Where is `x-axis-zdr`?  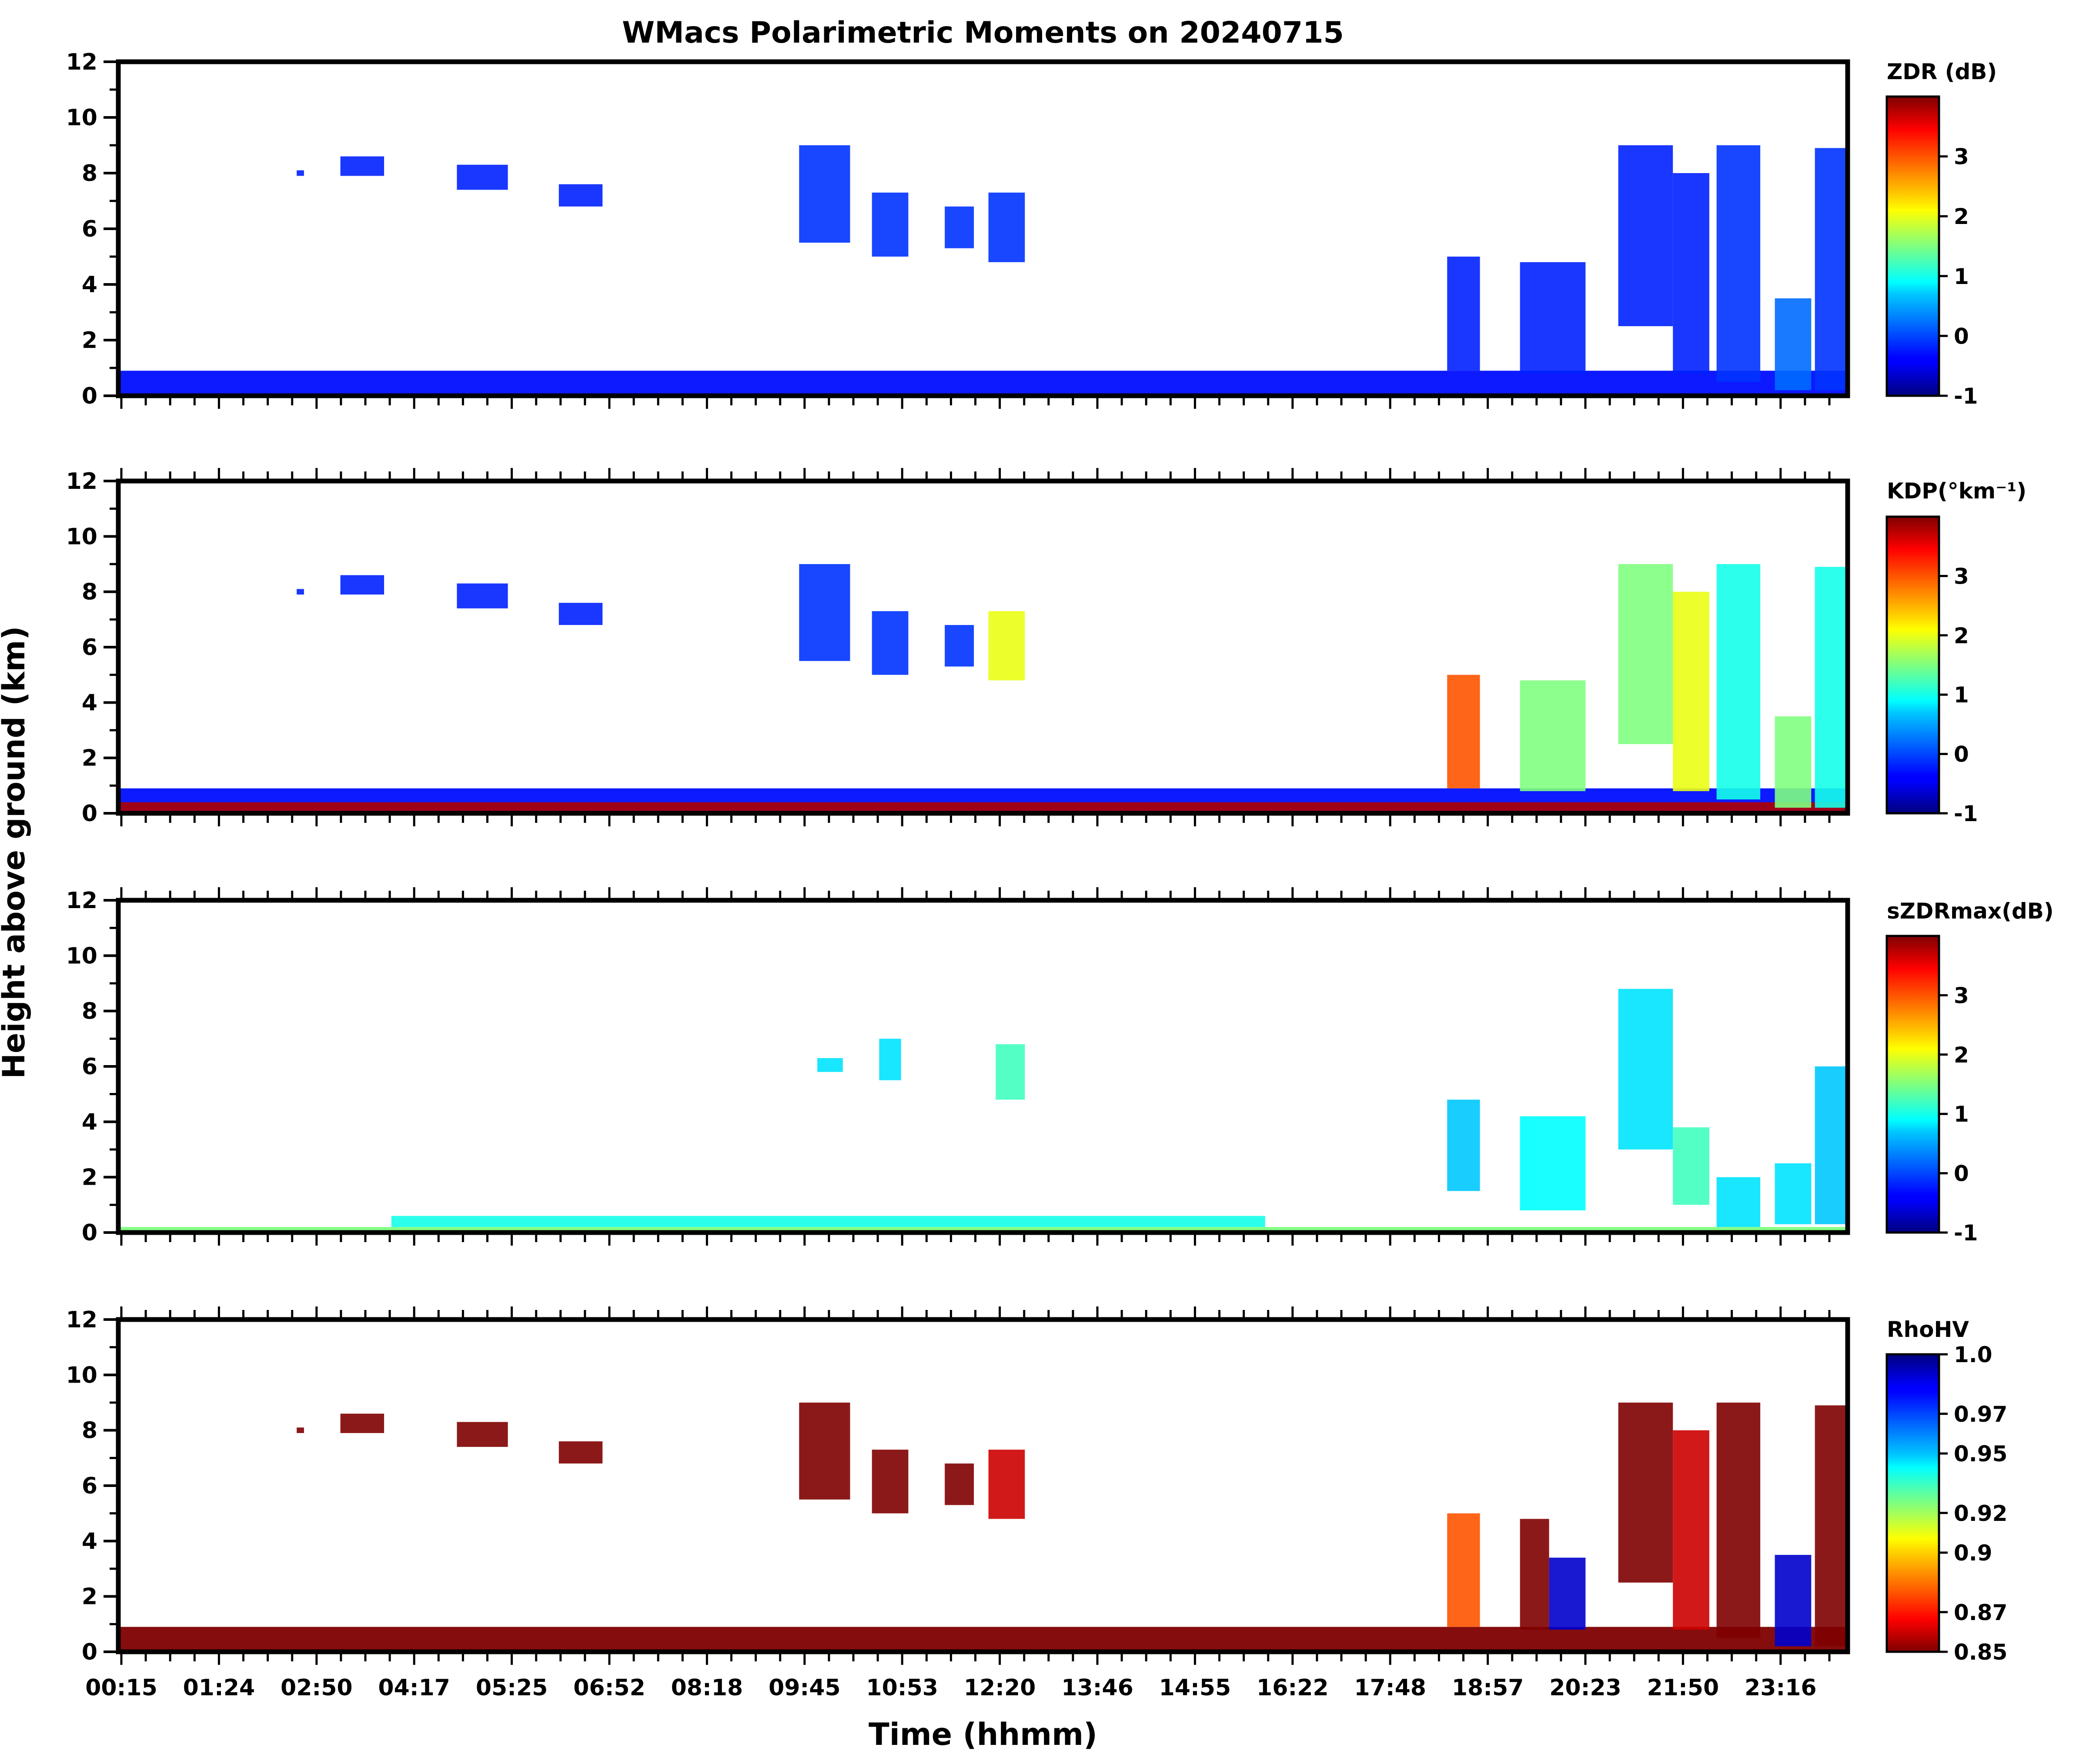 x-axis-zdr is located at coordinates (976, 402).